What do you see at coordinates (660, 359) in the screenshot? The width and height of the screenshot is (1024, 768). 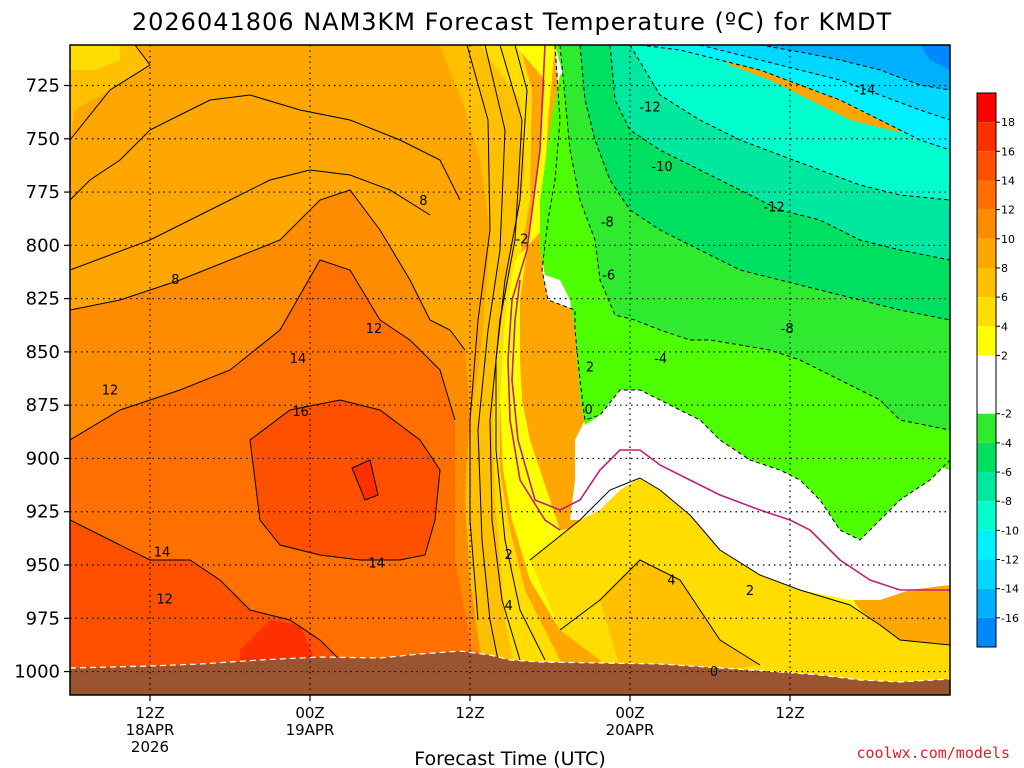 I see `contour-label: -4` at bounding box center [660, 359].